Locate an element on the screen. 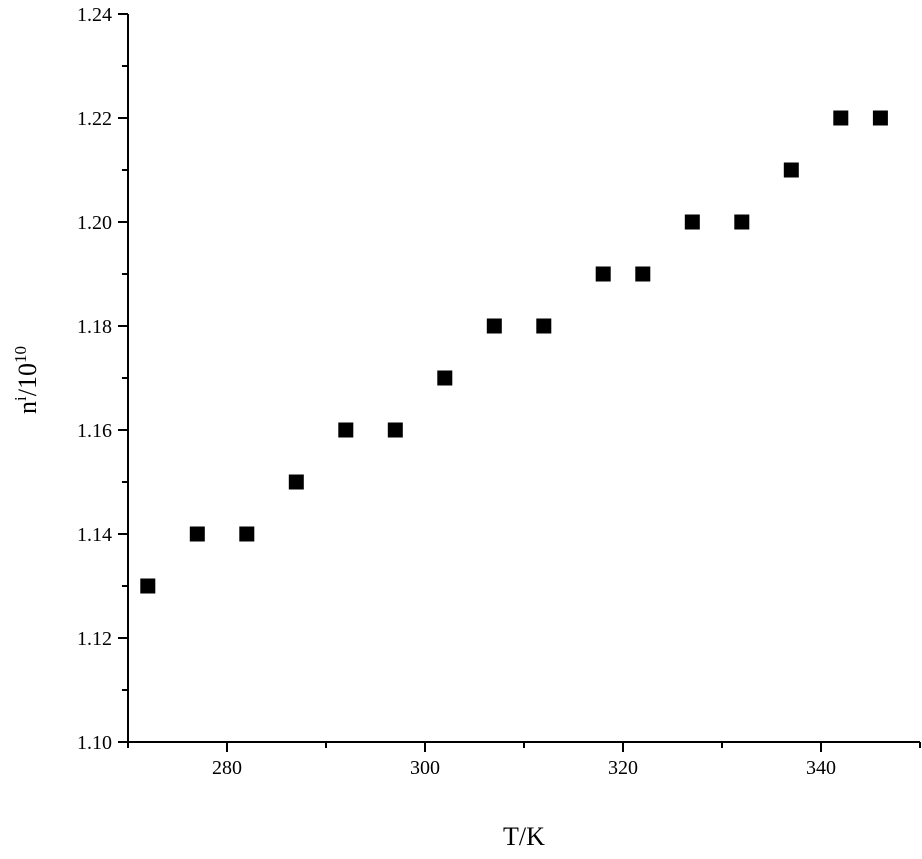 This screenshot has height=859, width=922. y-tick-label: 1.14 is located at coordinates (94, 535).